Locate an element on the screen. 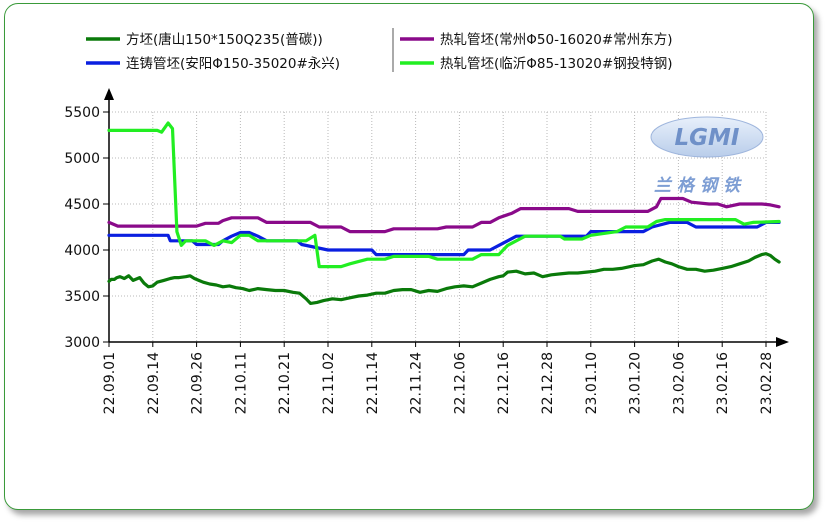 The image size is (825, 525). legend-label-2: 热轧管坯(常州Φ50-16020#常州东方) is located at coordinates (556, 40).